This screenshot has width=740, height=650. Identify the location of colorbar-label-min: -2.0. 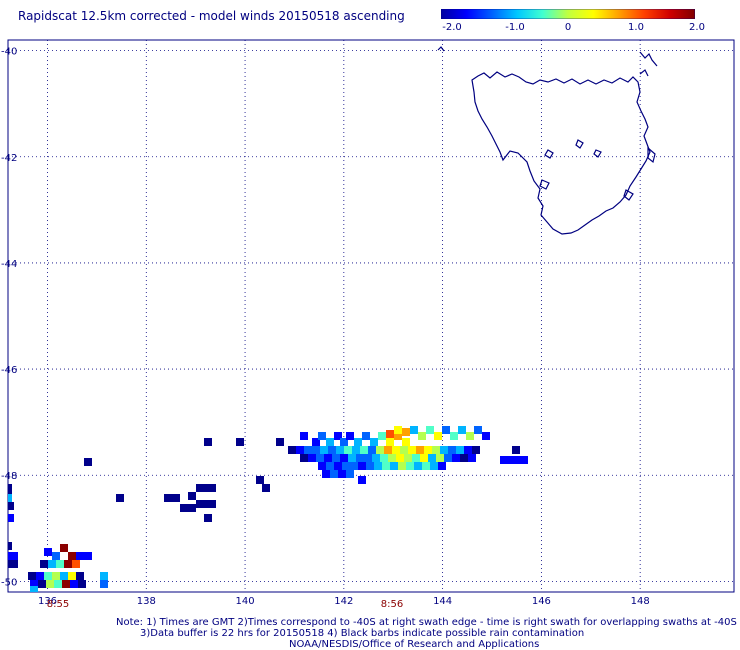
(452, 27).